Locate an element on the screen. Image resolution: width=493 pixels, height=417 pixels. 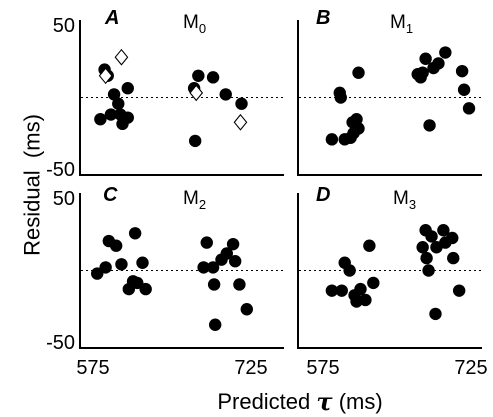
panel-c-model-label: M2 is located at coordinates (194, 200).